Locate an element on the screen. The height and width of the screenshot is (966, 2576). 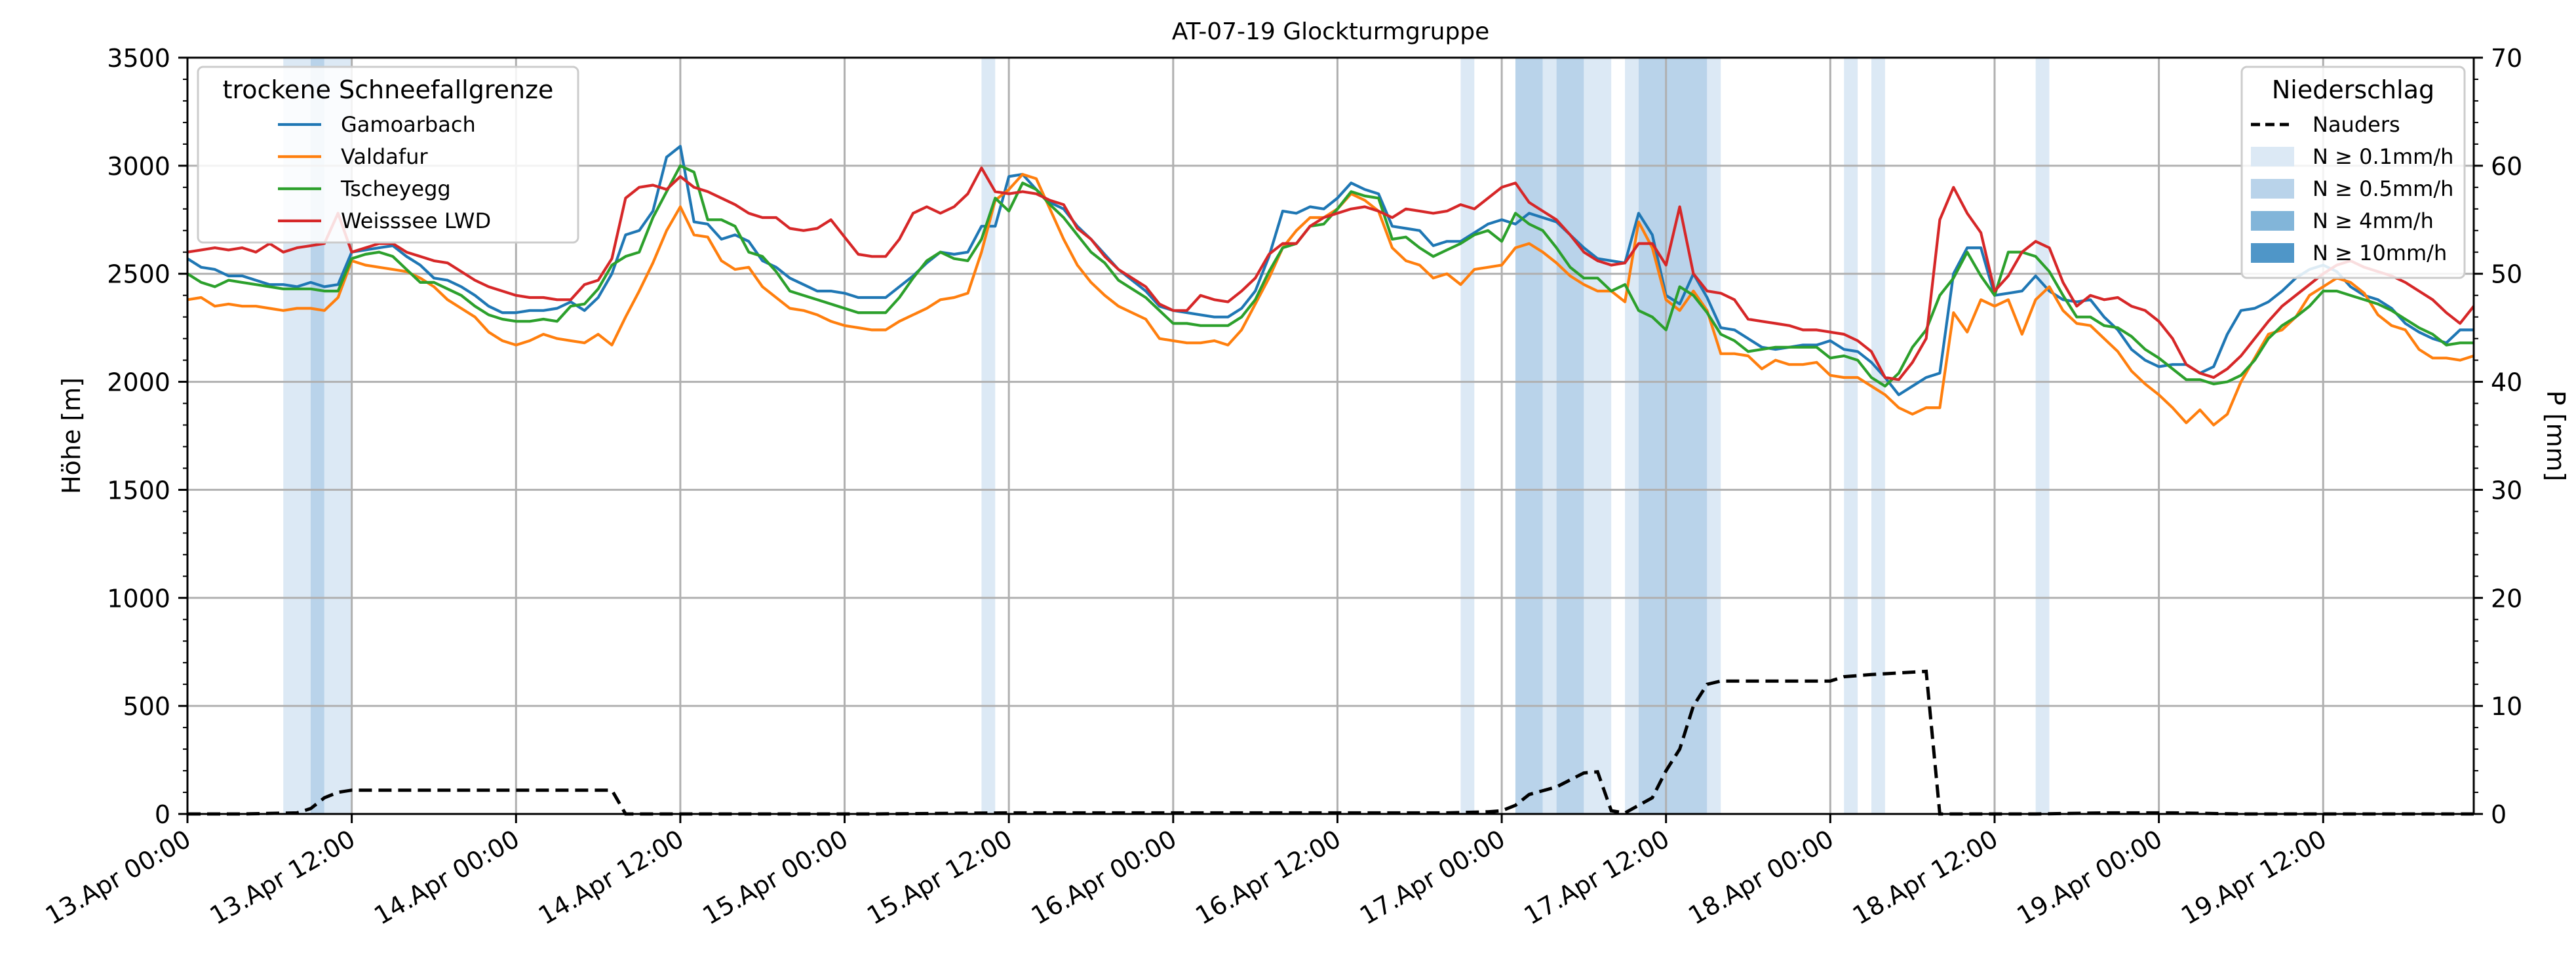
legend-label: N ≥ 0.1mm/h is located at coordinates (2383, 156).